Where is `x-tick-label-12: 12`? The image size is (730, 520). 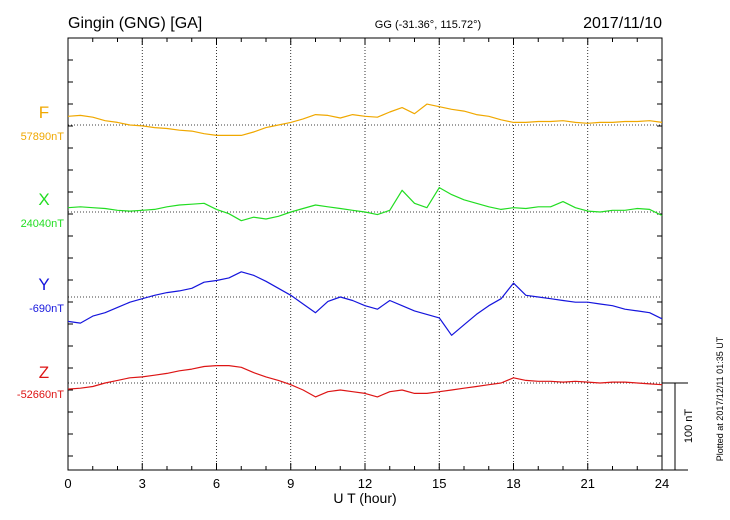
x-tick-label-12: 12 is located at coordinates (365, 483).